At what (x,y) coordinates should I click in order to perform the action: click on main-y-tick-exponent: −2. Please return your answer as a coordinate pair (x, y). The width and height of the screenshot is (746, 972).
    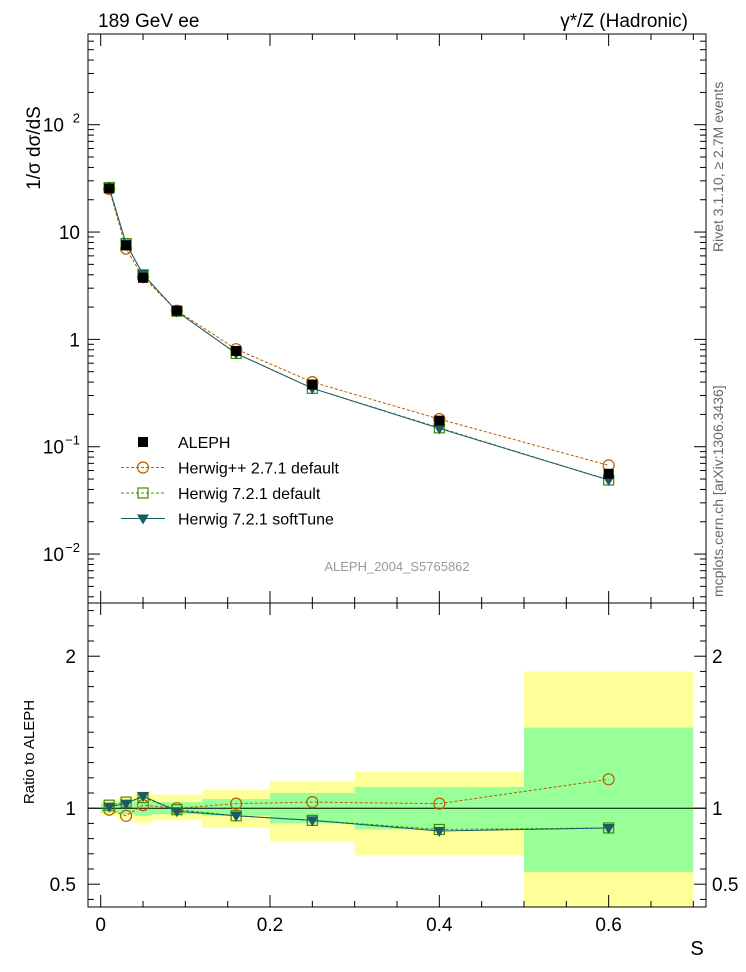
    Looking at the image, I should click on (72, 547).